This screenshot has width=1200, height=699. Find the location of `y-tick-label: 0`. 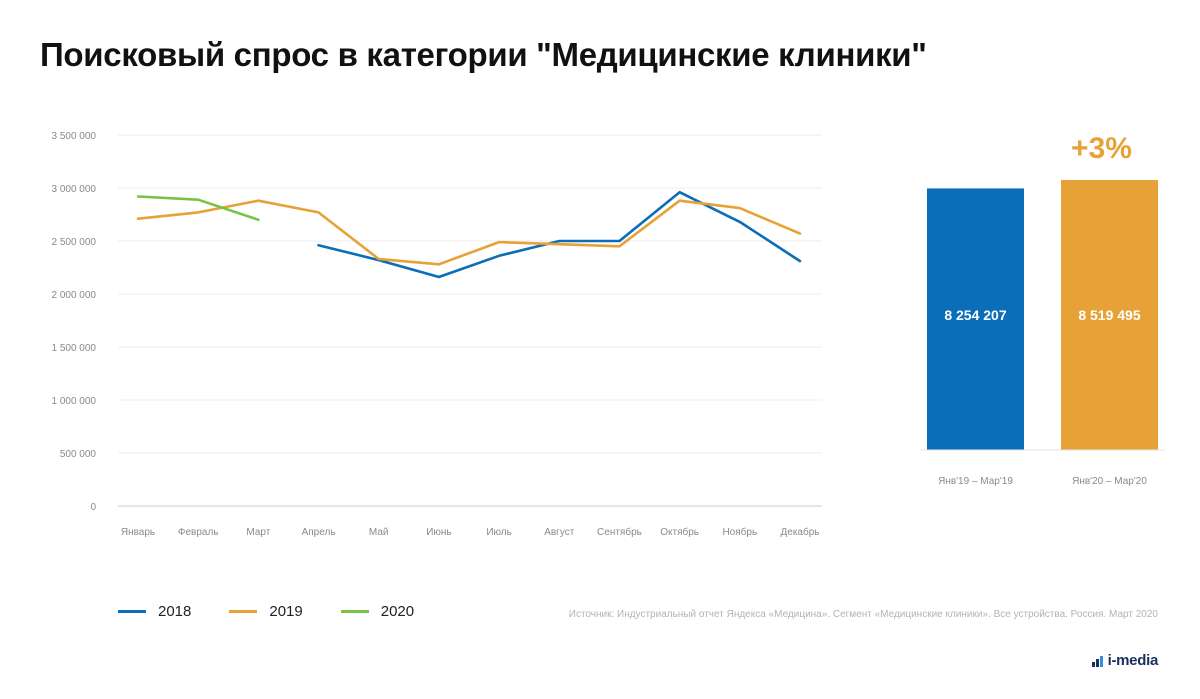

y-tick-label: 0 is located at coordinates (93, 507).